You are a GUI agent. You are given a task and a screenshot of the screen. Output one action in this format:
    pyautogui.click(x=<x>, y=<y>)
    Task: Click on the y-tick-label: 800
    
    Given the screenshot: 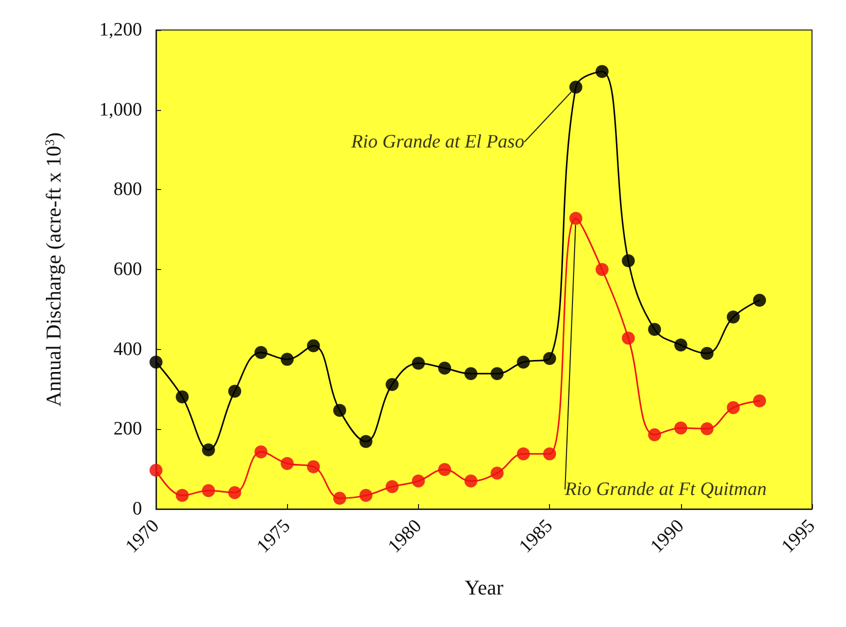 What is the action you would take?
    pyautogui.click(x=128, y=189)
    